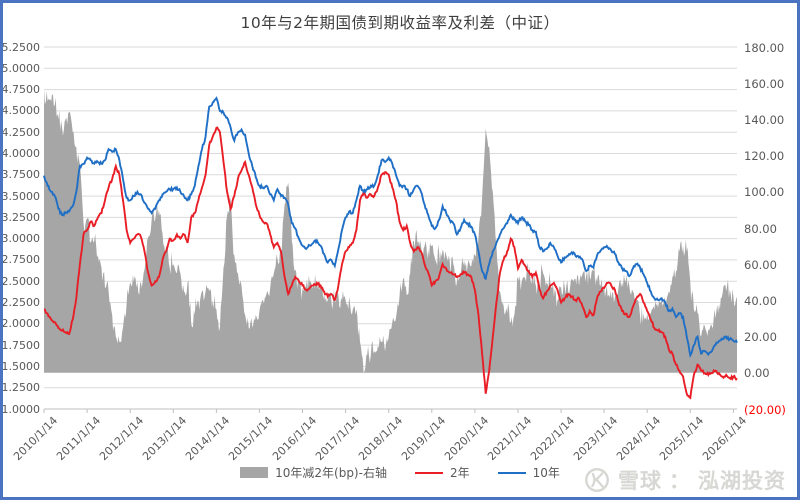 The image size is (800, 500). What do you see at coordinates (428, 472) in the screenshot?
I see `line-swatch-2y` at bounding box center [428, 472].